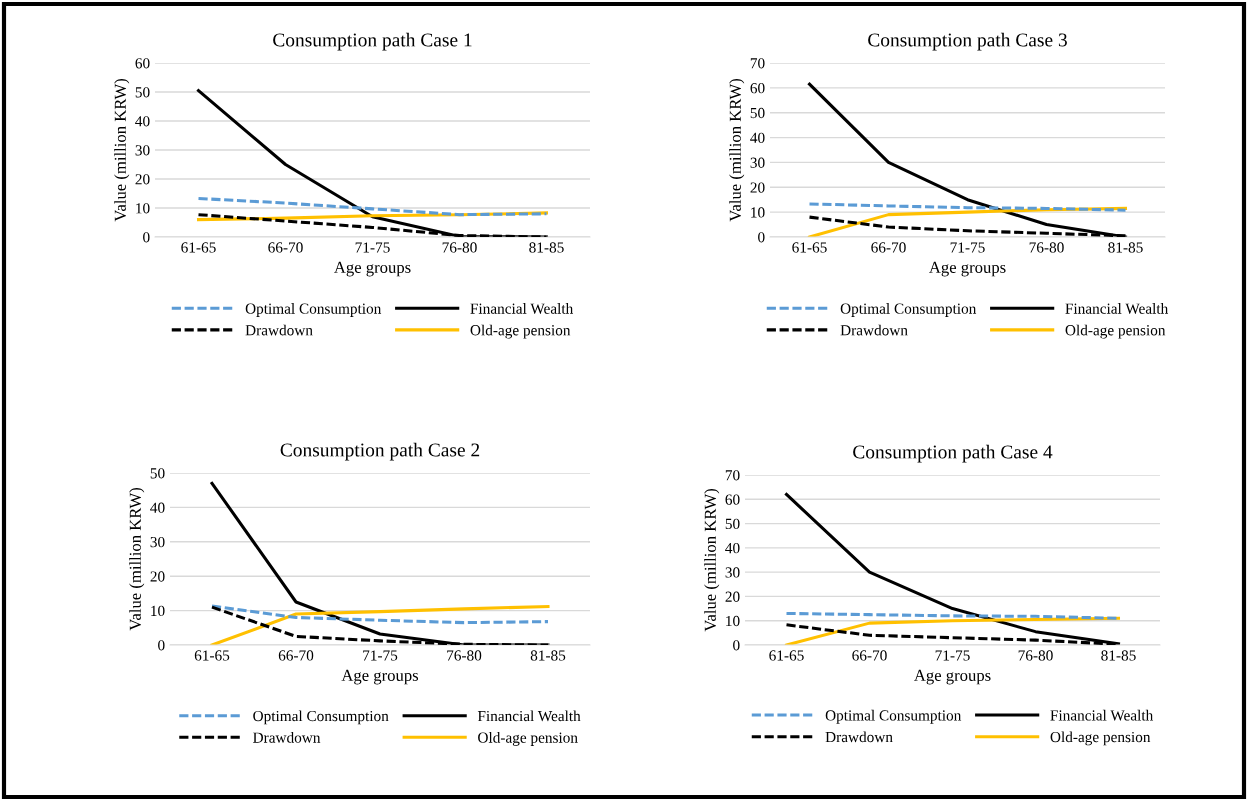 This screenshot has width=1248, height=801. What do you see at coordinates (372, 41) in the screenshot?
I see `chart-title: Consumption path Case 1` at bounding box center [372, 41].